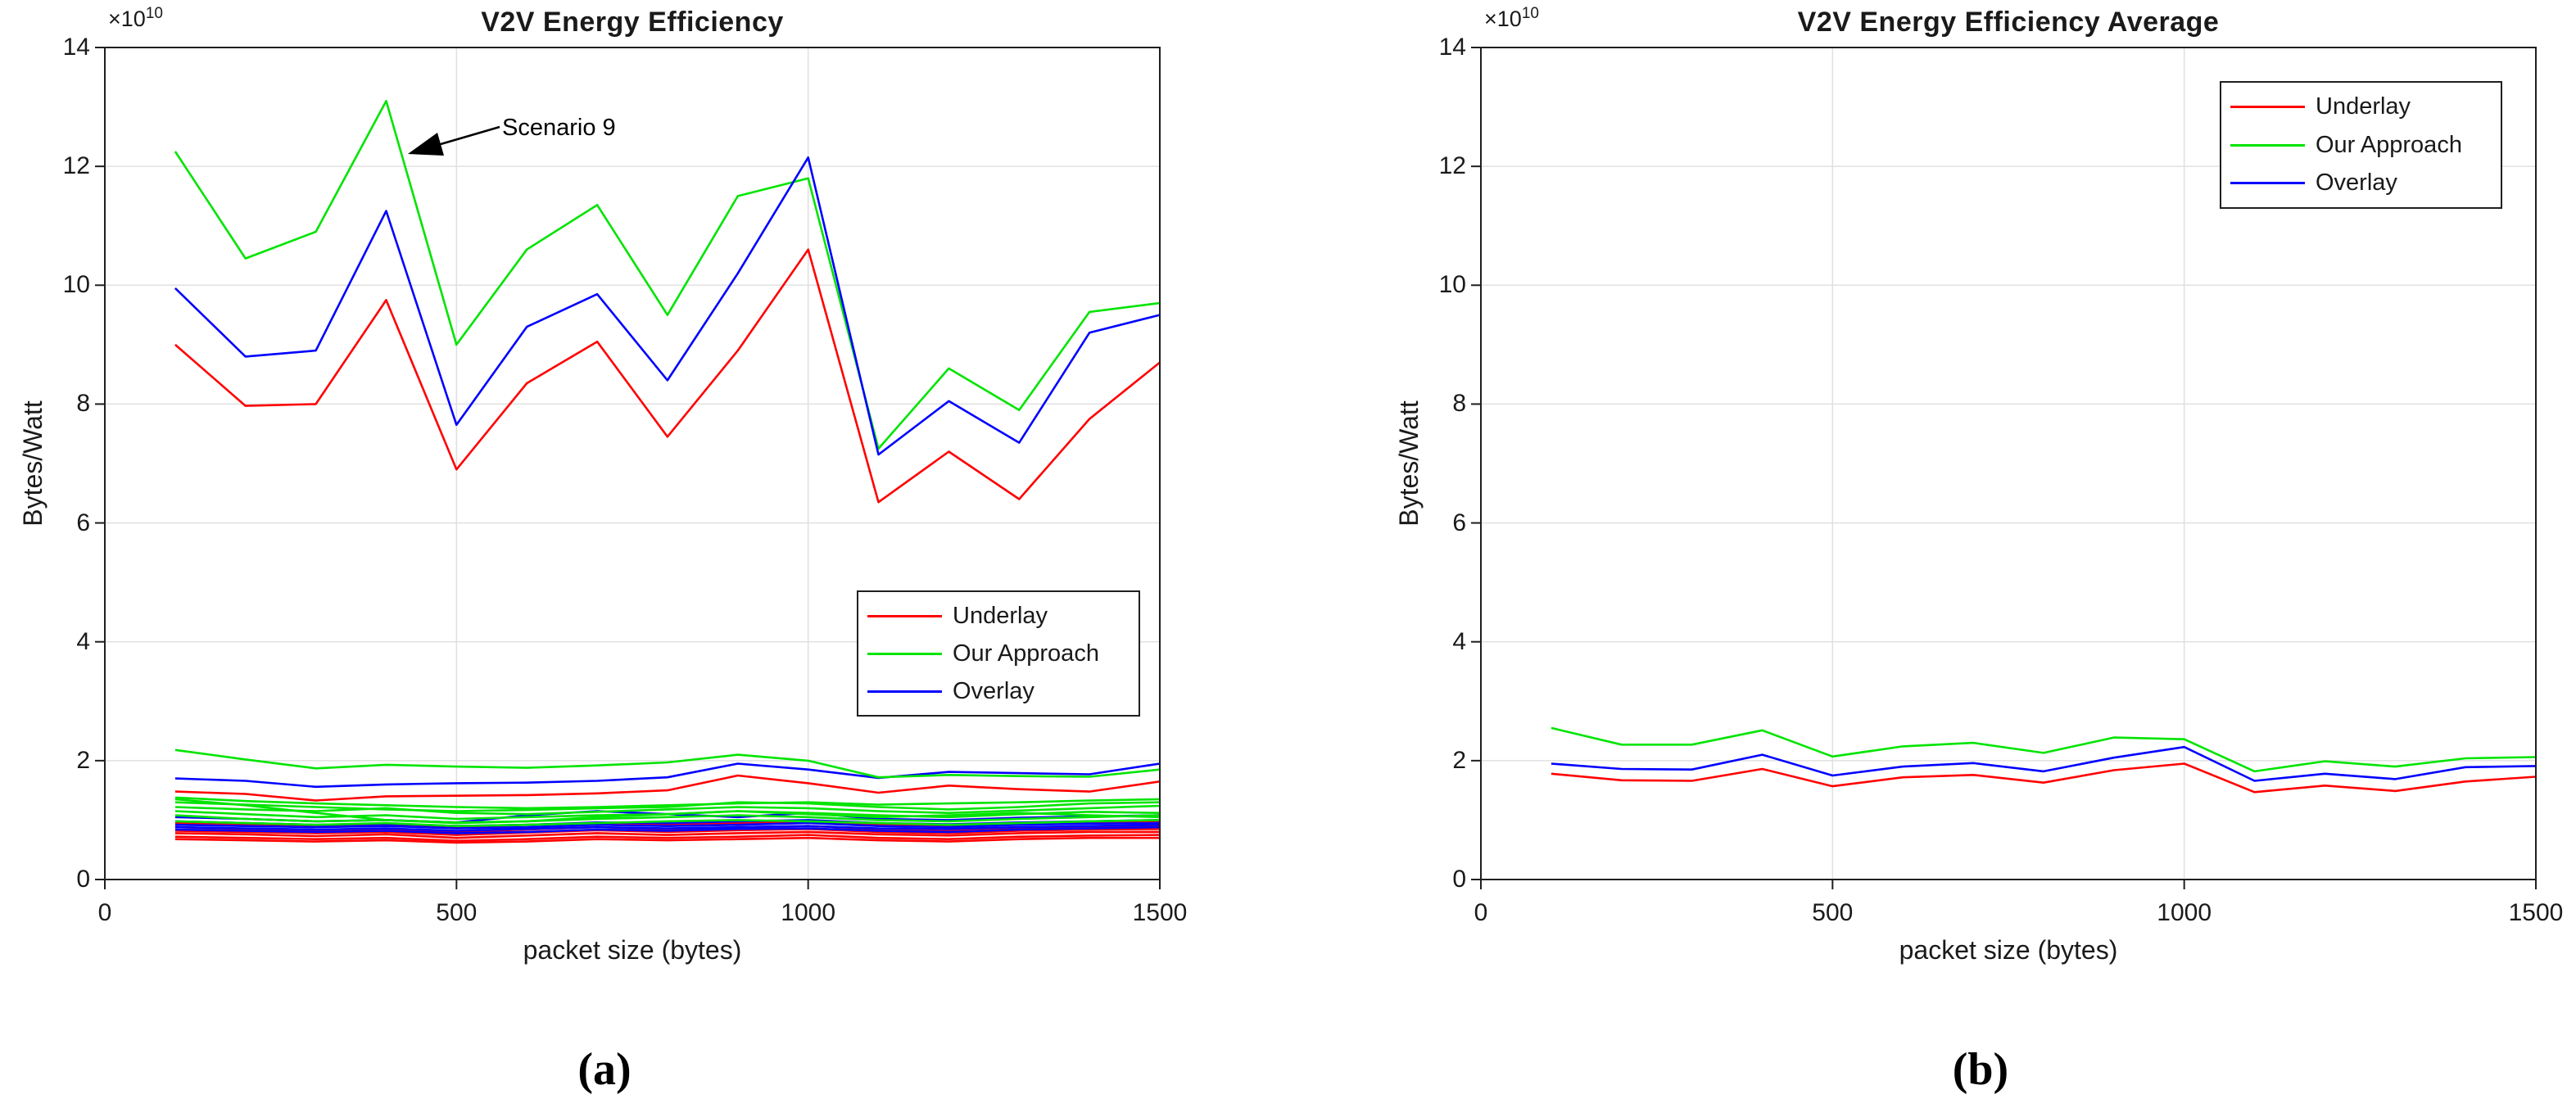  Describe the element at coordinates (2008, 950) in the screenshot. I see `right-x-axis-label: packet size (bytes)` at that location.